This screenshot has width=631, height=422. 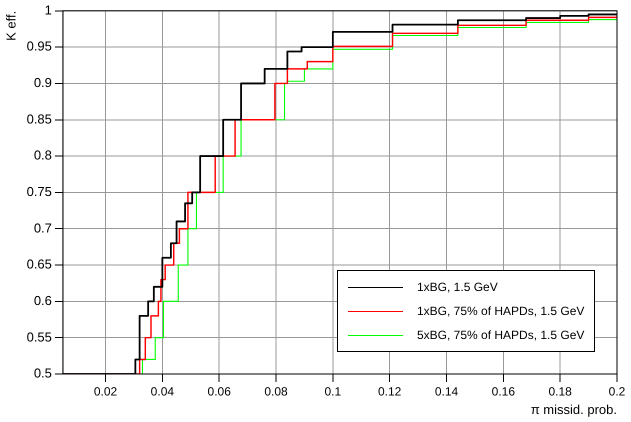 I want to click on y-tick-label: 0.65, so click(x=39, y=264).